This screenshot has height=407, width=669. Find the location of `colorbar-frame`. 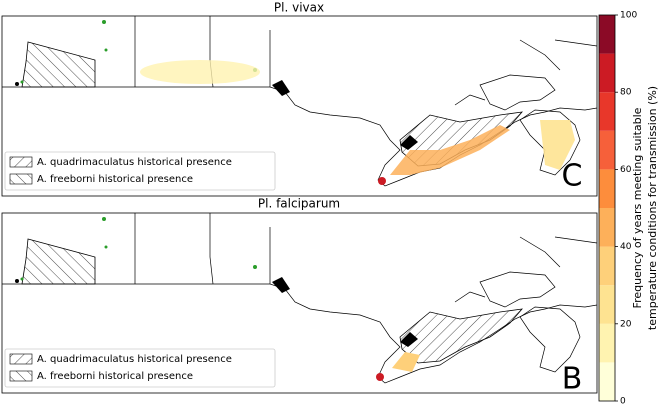

colorbar-frame is located at coordinates (607, 208).